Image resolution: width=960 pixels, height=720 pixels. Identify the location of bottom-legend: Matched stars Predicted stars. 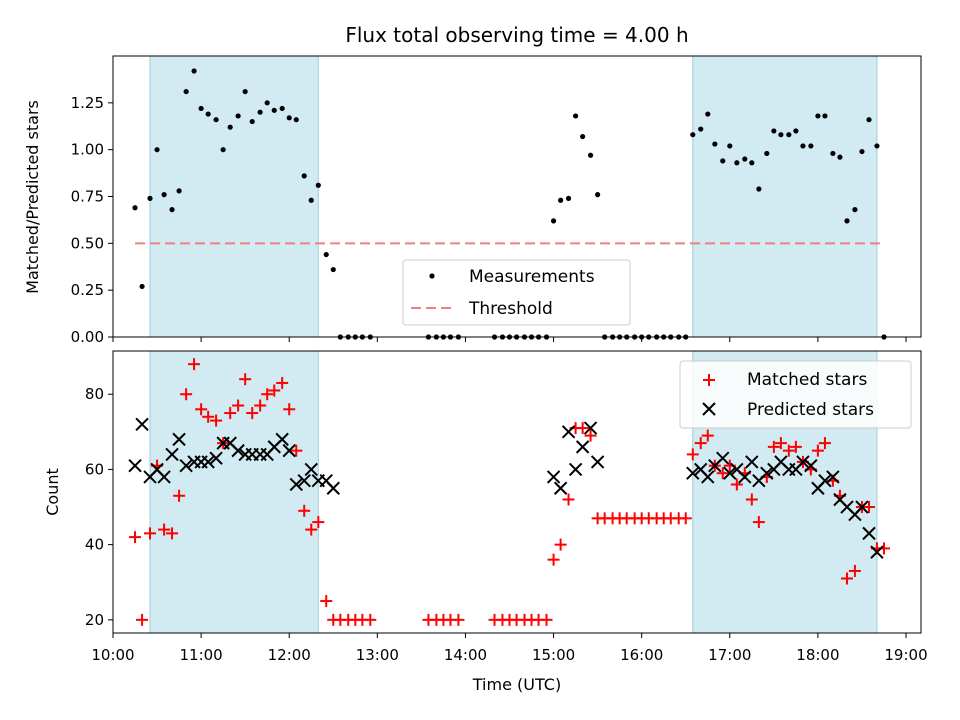
(795, 394).